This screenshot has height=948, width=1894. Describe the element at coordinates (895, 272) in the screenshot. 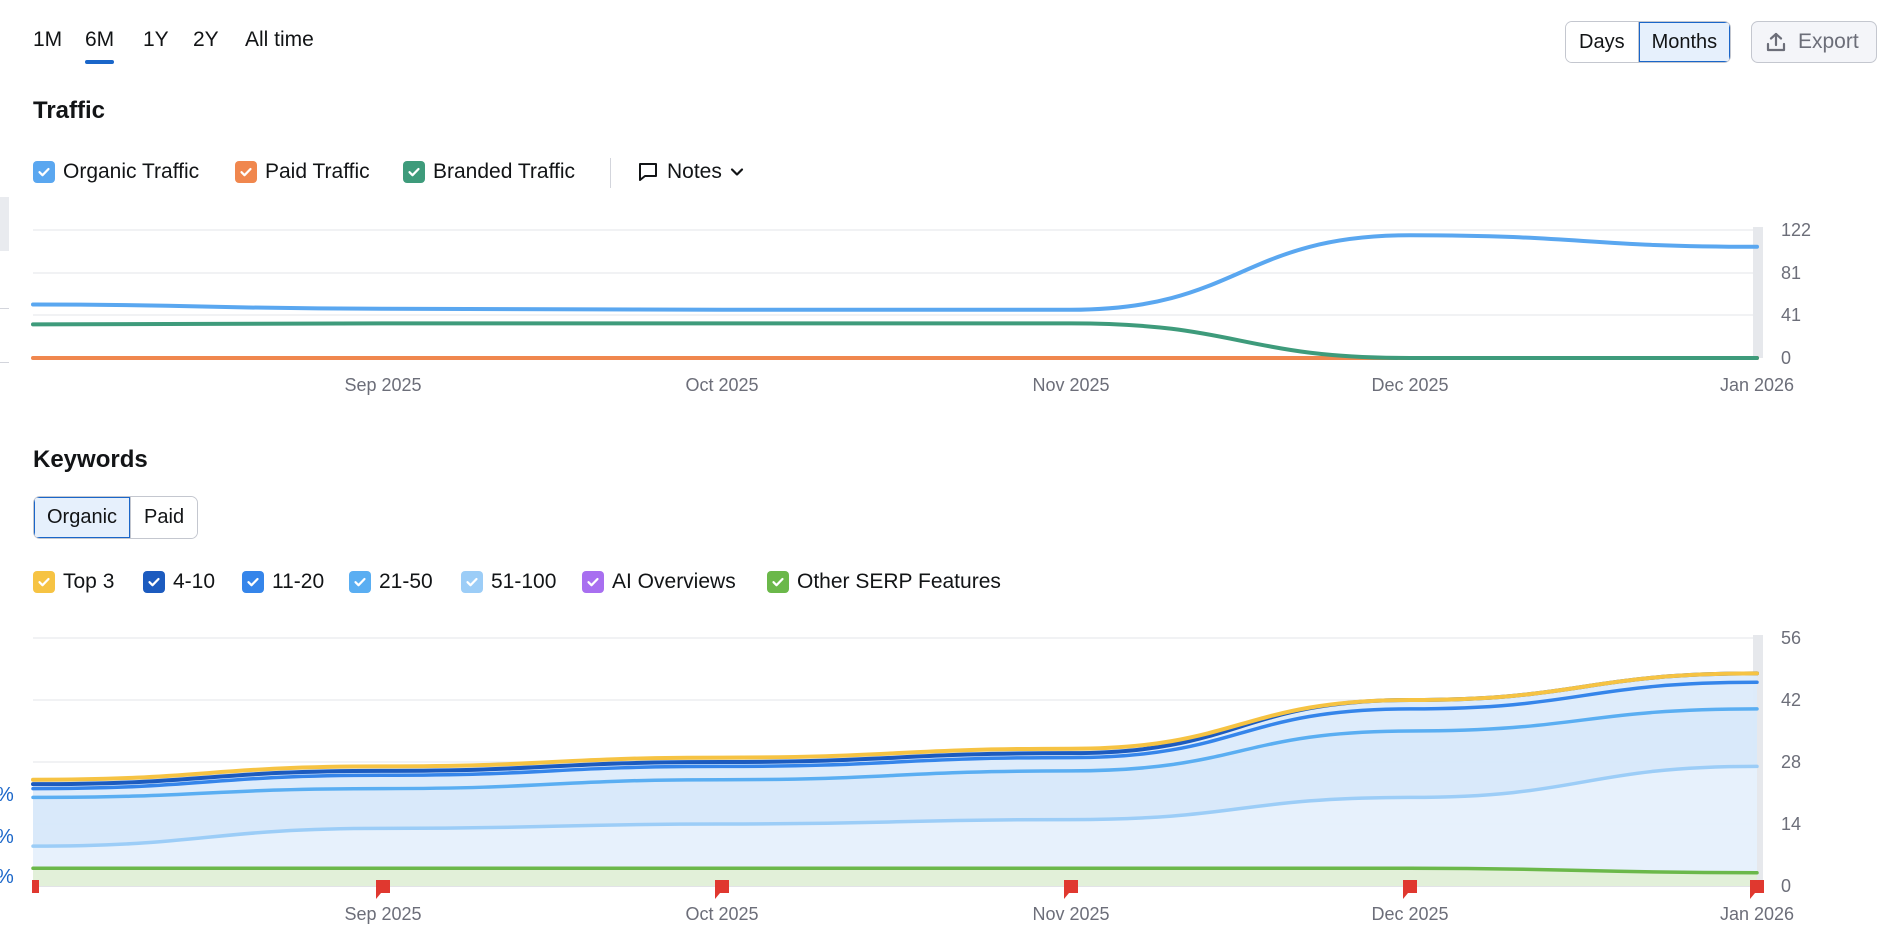

I see `series-line-organic-traffic` at that location.